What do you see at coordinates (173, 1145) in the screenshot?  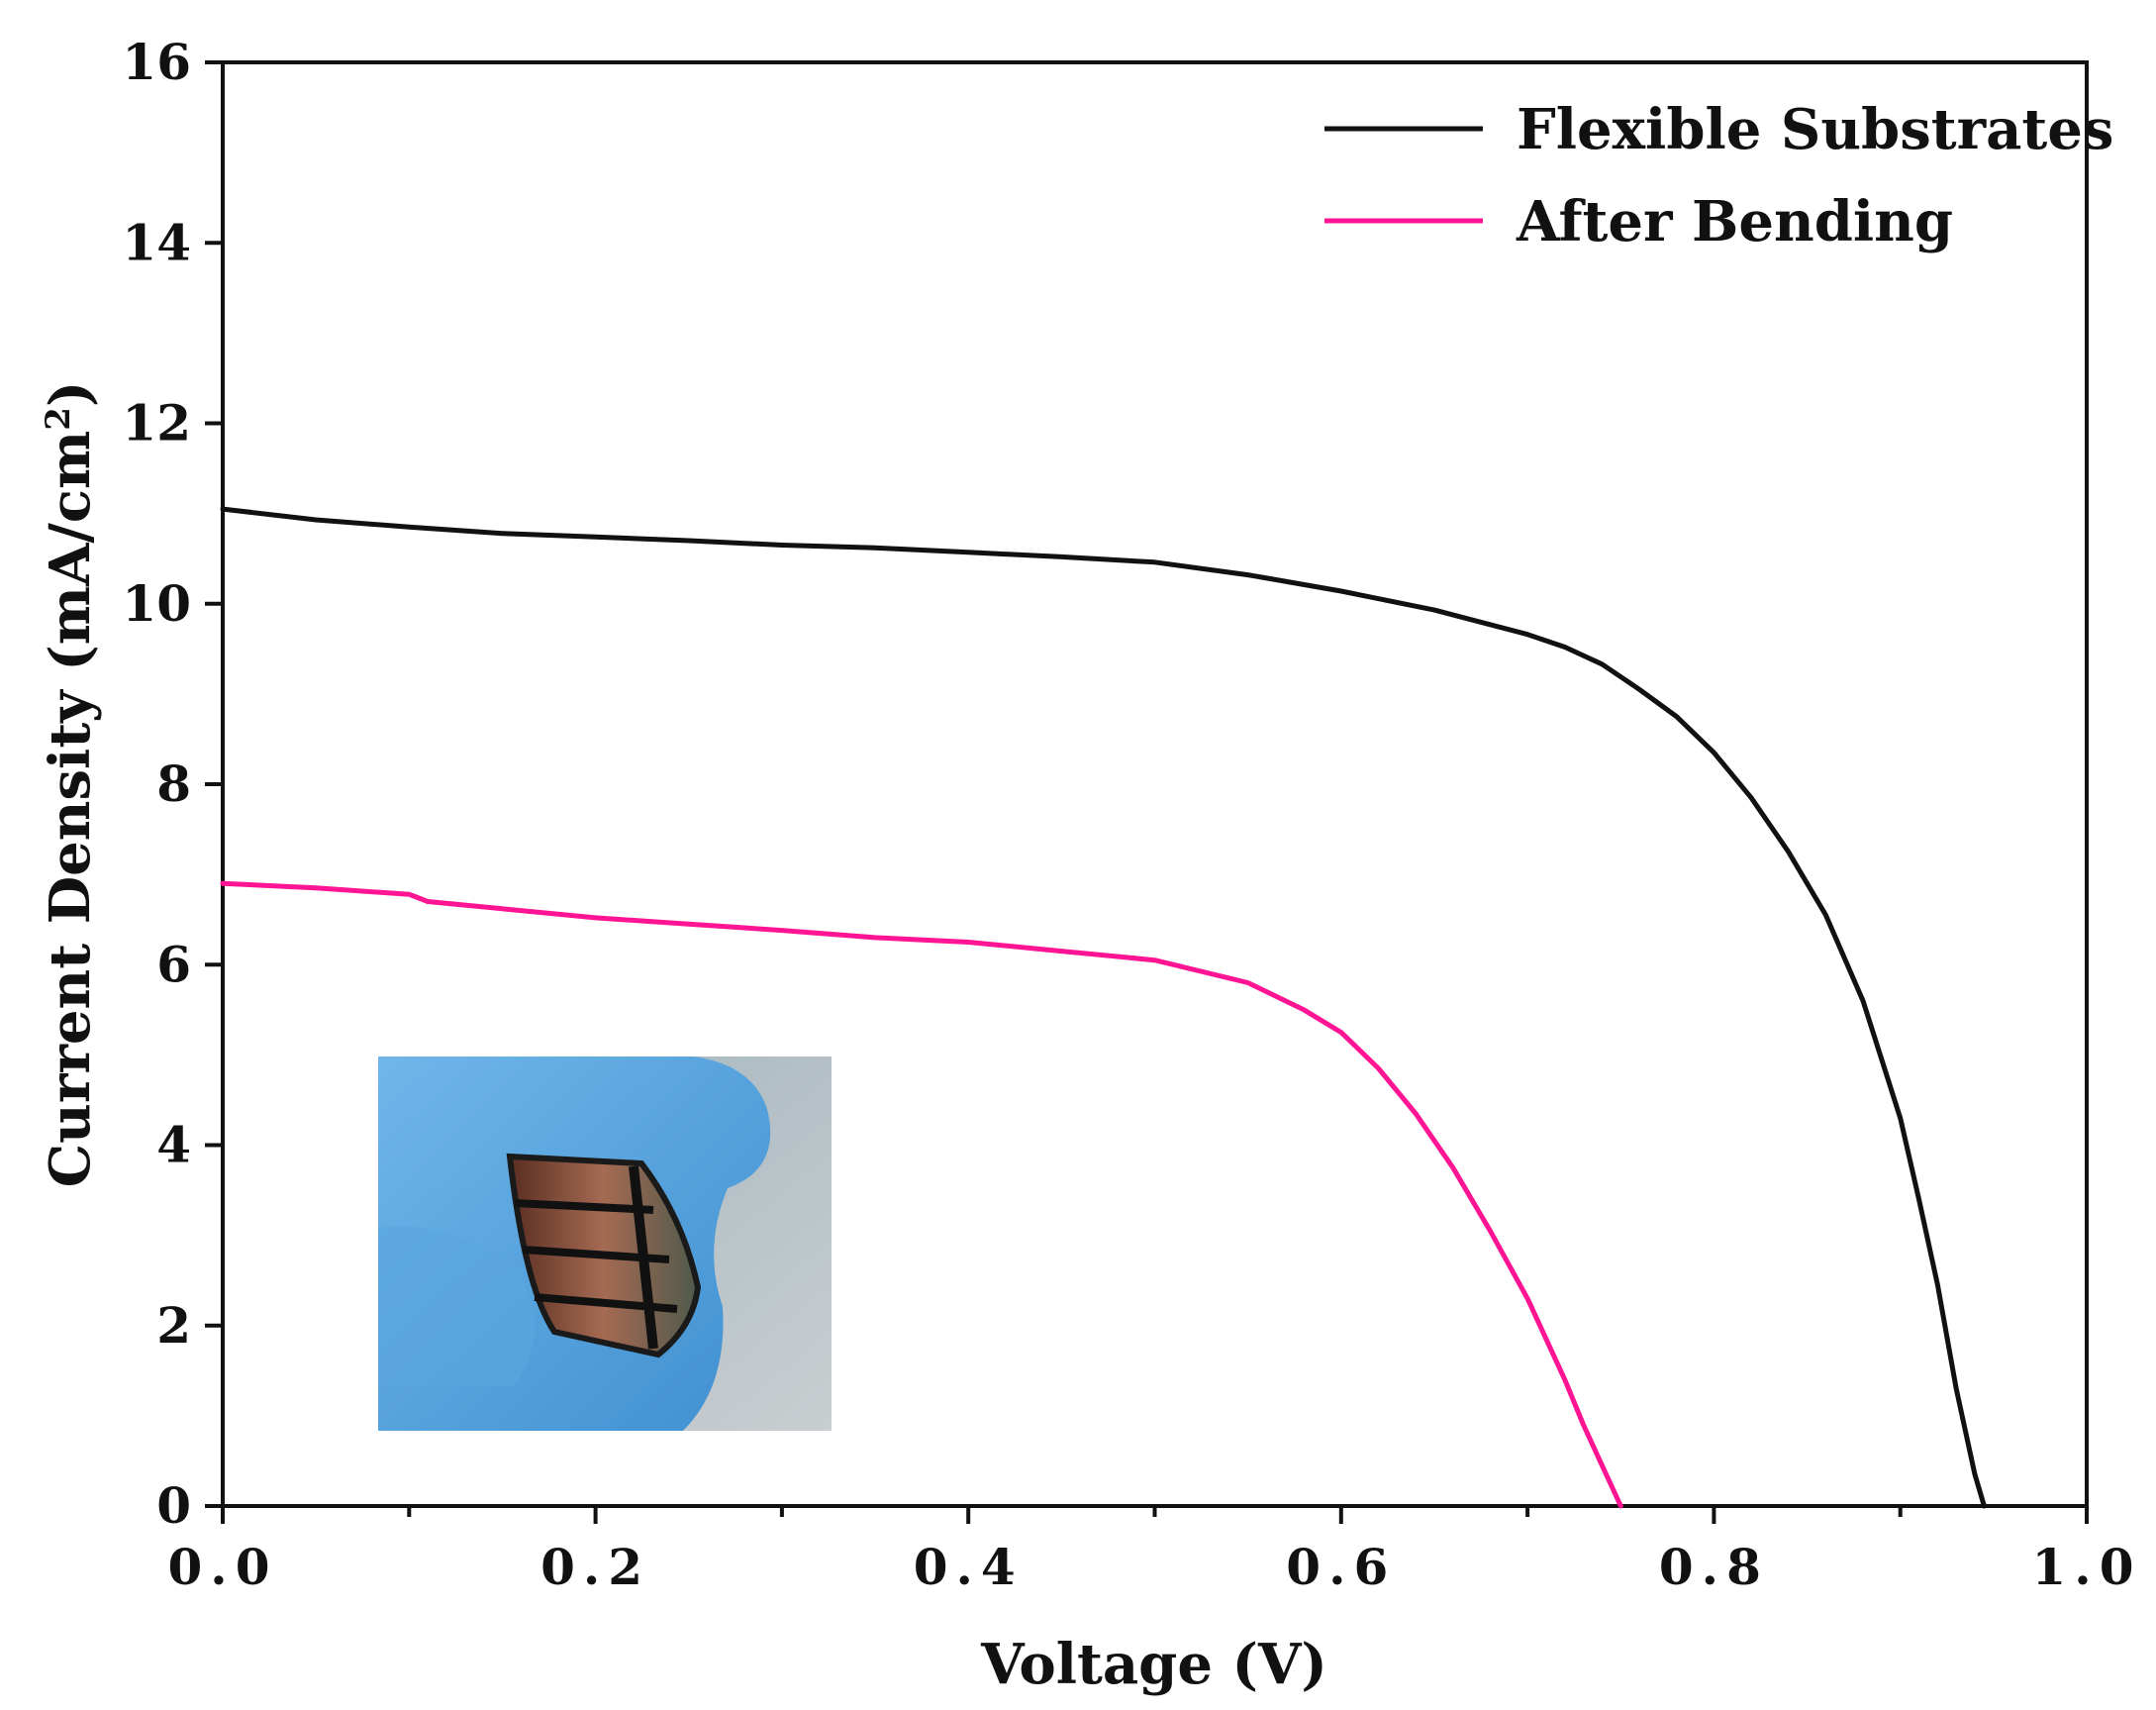 I see `y-tick-label: 4` at bounding box center [173, 1145].